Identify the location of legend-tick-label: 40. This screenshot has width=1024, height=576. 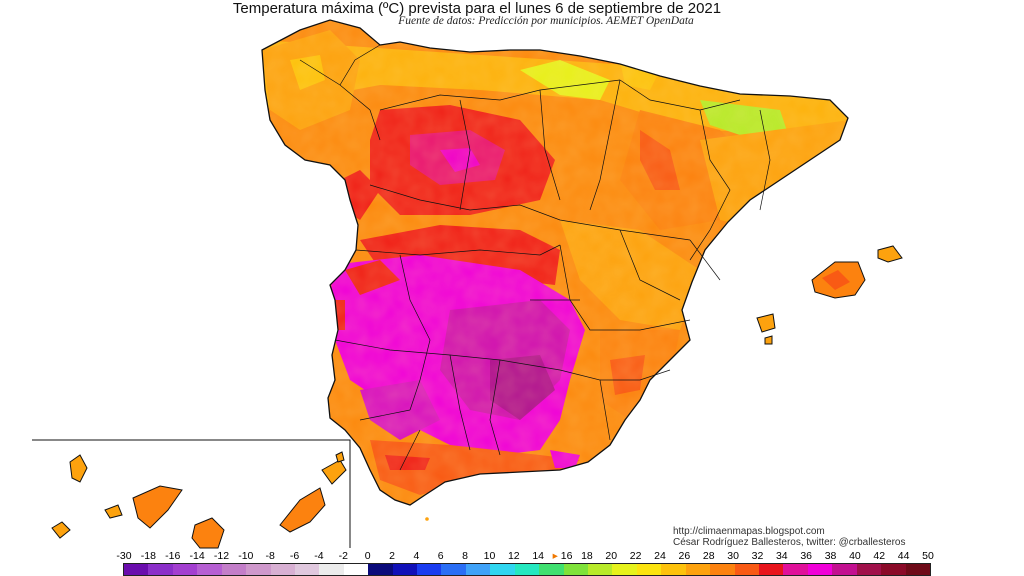
(855, 556).